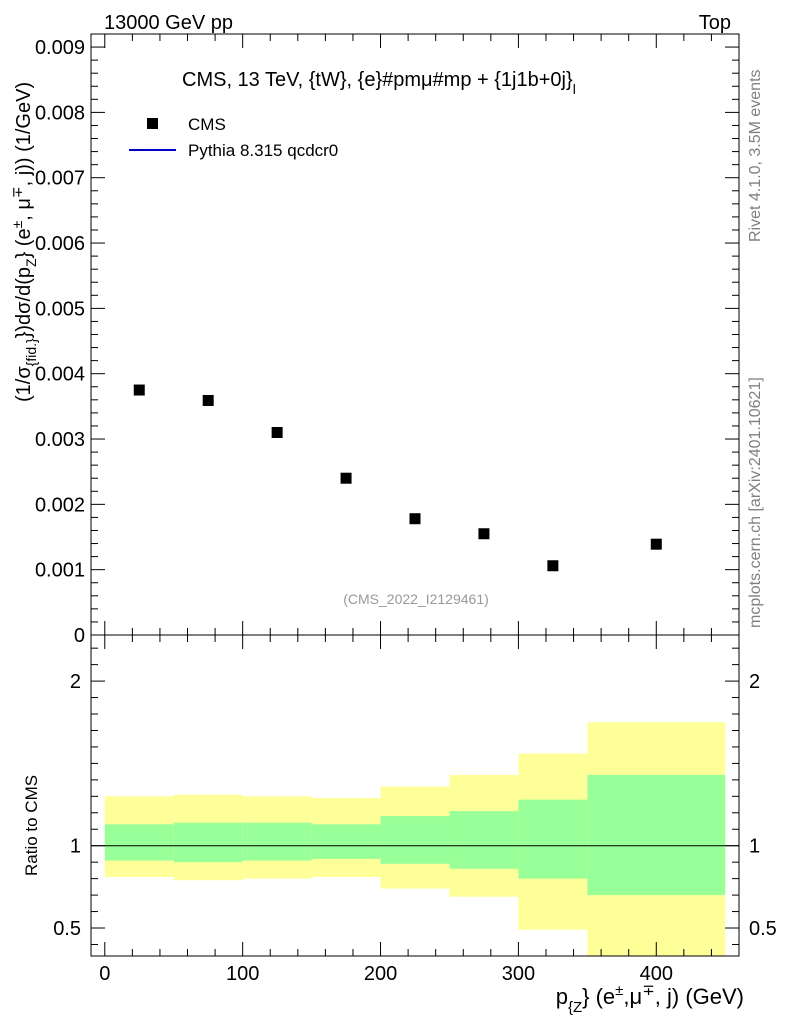 The width and height of the screenshot is (786, 1024). What do you see at coordinates (60, 571) in the screenshot?
I see `main-y-tick-label: 0.001` at bounding box center [60, 571].